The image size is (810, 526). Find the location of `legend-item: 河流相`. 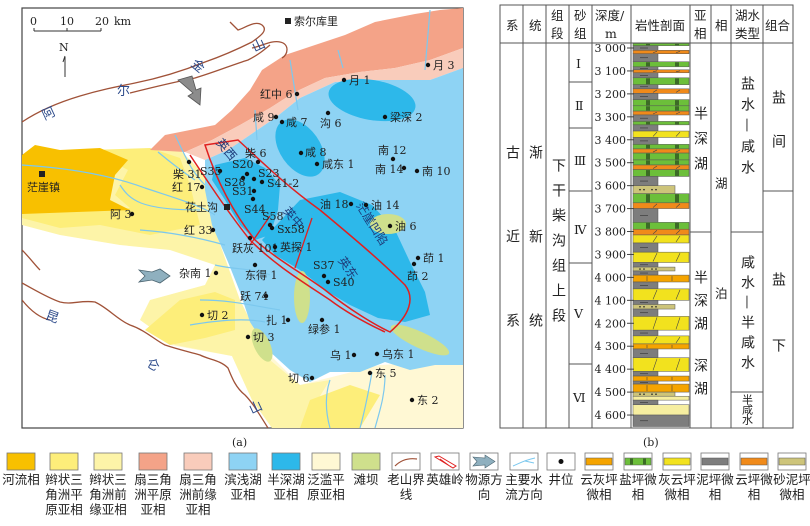

legend-item: 河流相 is located at coordinates (21, 469).